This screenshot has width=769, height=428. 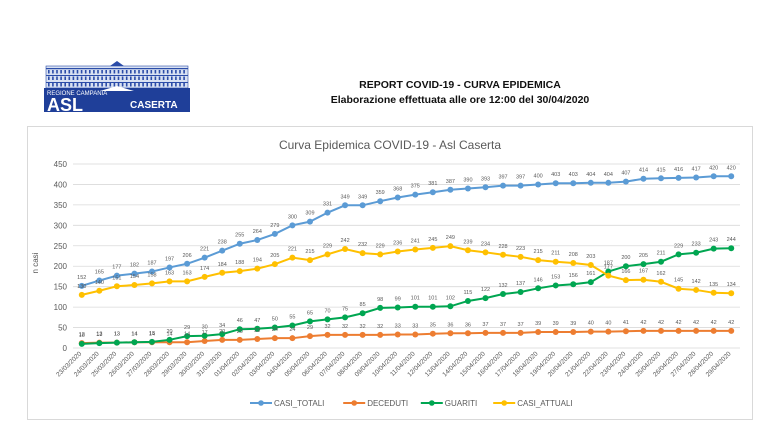 I want to click on data-label-casi_totali: 279, so click(x=274, y=226).